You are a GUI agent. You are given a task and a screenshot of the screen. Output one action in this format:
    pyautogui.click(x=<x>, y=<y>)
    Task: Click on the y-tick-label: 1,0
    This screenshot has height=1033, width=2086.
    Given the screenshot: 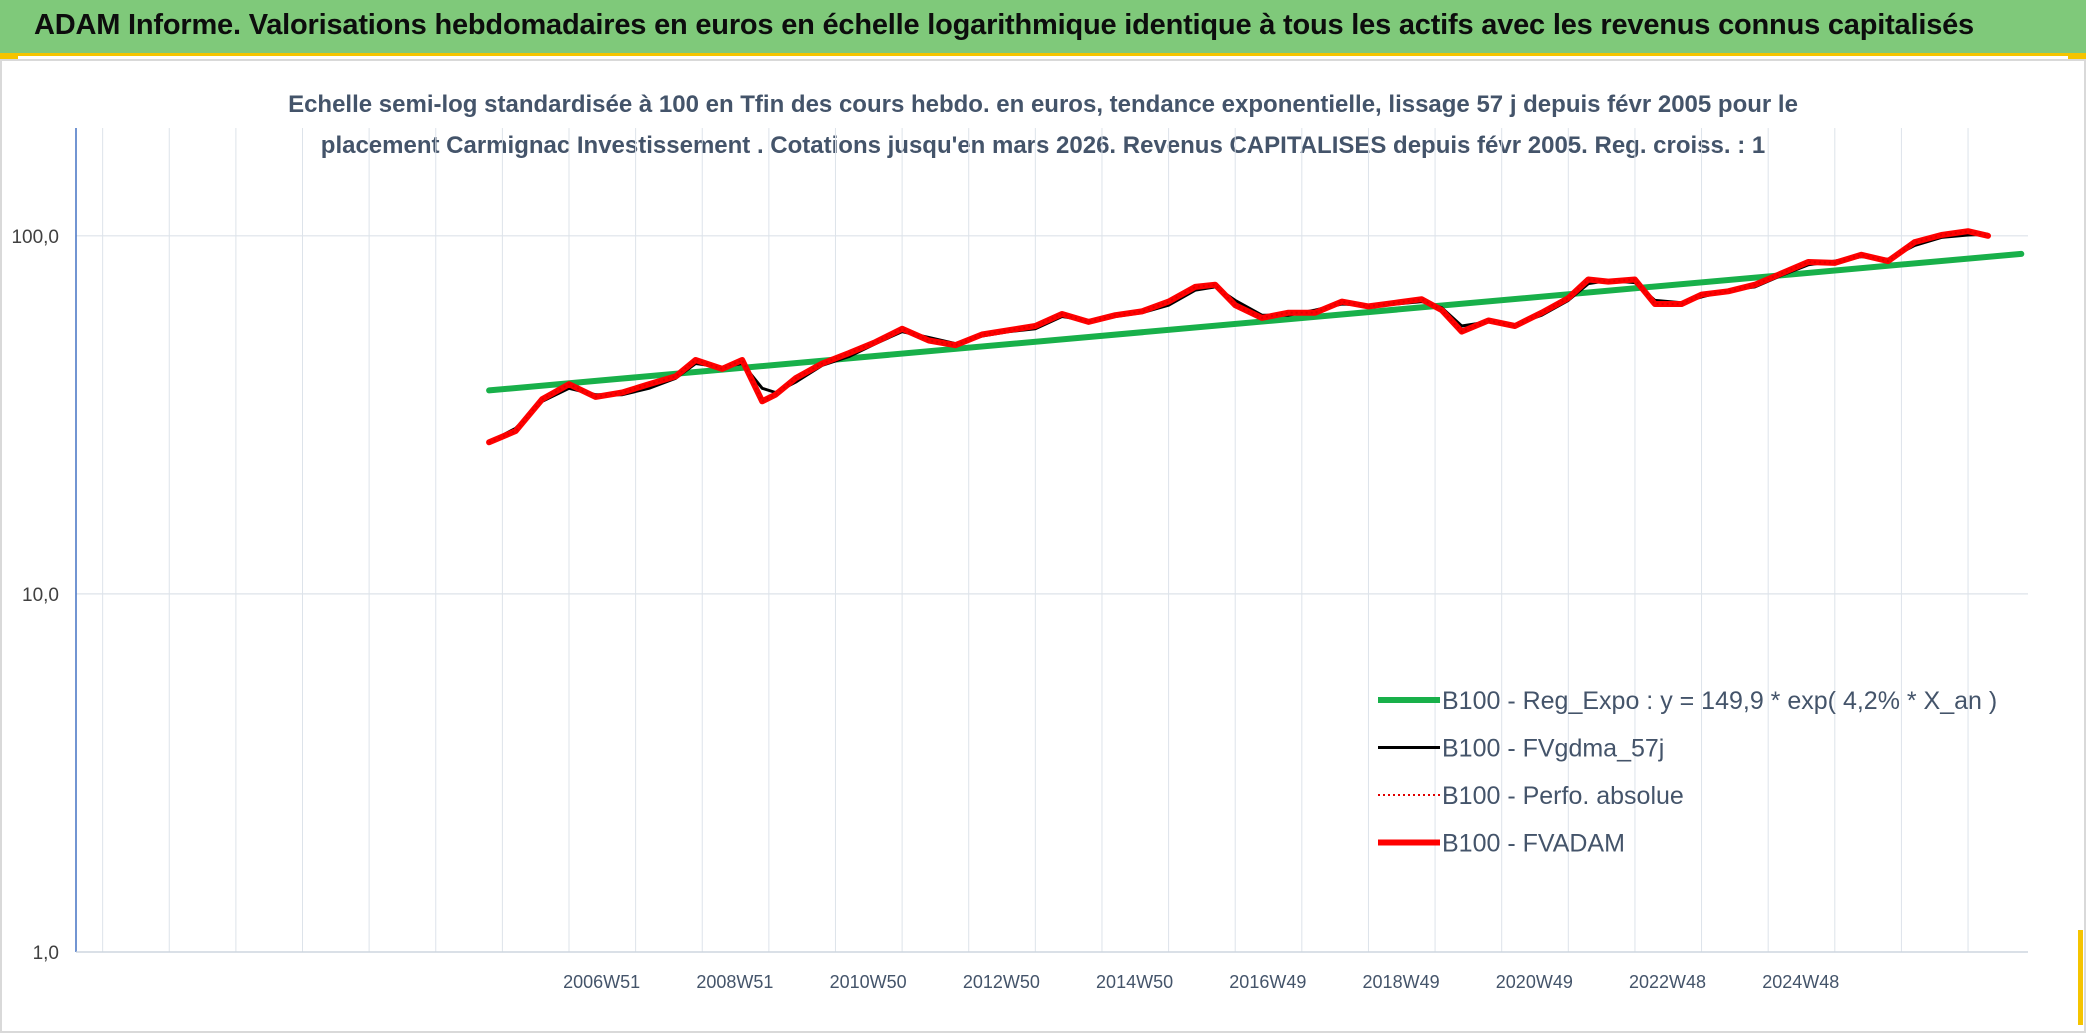 What is the action you would take?
    pyautogui.click(x=46, y=953)
    